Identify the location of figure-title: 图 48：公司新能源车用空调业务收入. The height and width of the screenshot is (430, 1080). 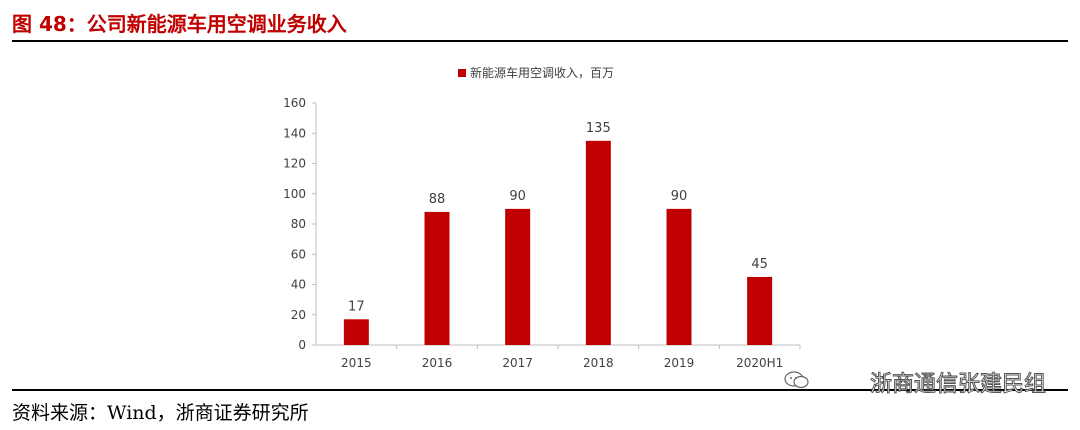
(179, 24).